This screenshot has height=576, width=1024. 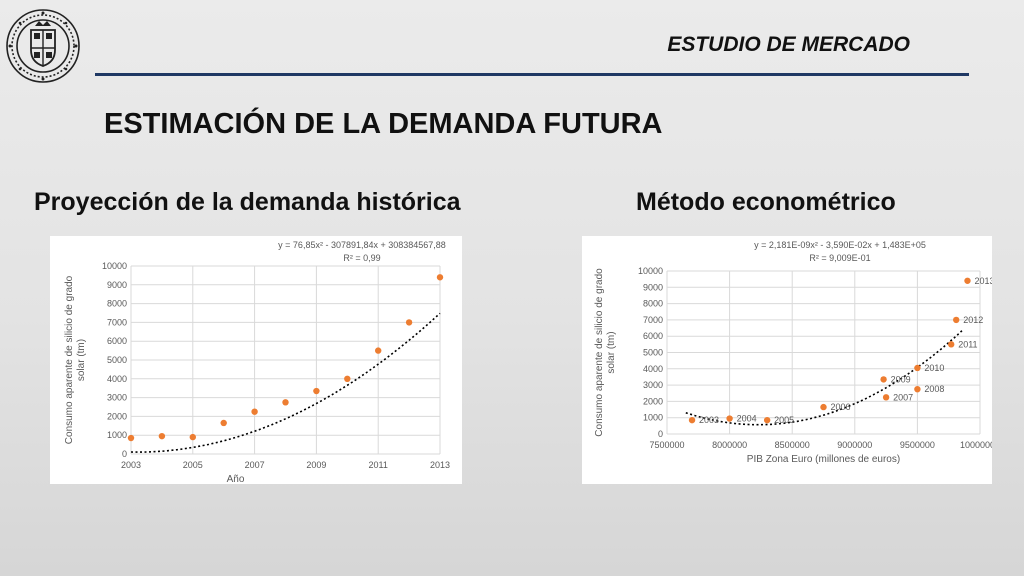 I want to click on x-axis-label: Año, so click(x=236, y=479).